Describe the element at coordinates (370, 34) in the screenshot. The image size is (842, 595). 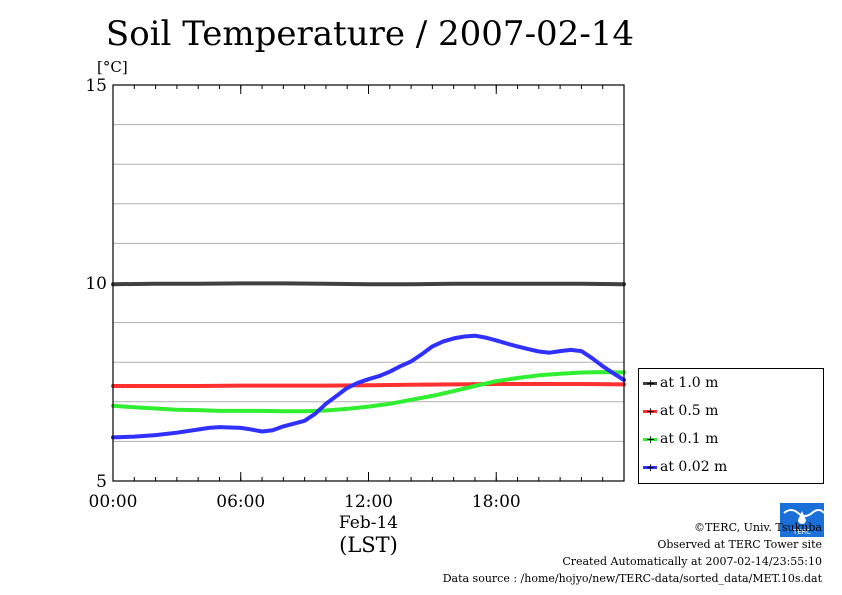
I see `chart-title: Soil Temperature / 2007-02-14` at that location.